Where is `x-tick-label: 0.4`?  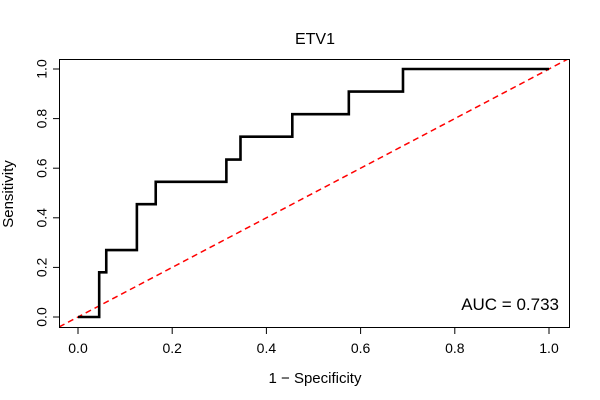 x-tick-label: 0.4 is located at coordinates (267, 348).